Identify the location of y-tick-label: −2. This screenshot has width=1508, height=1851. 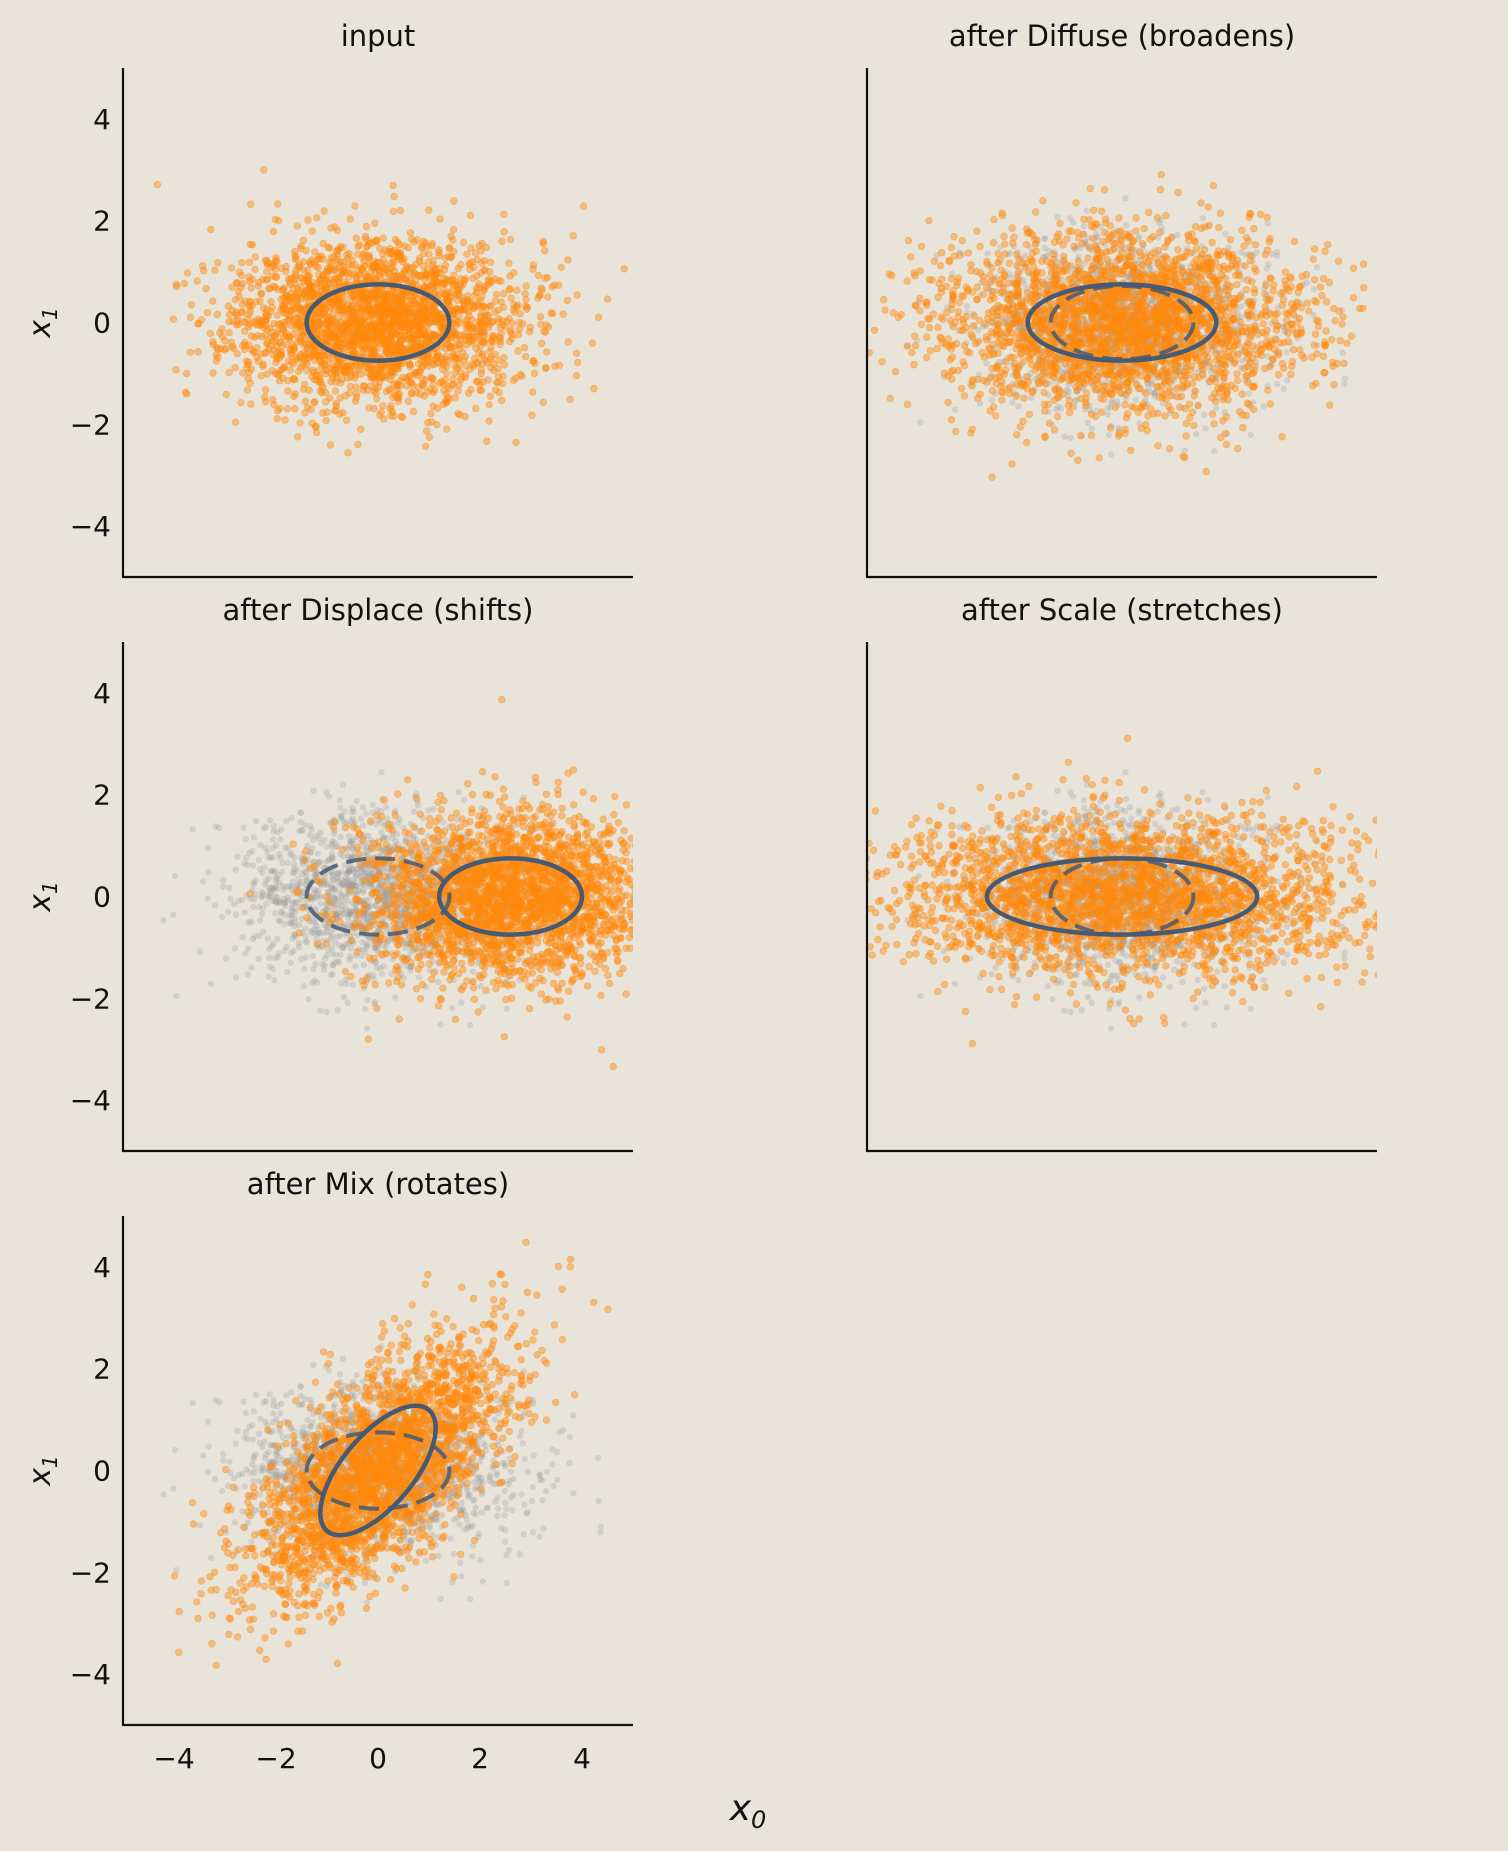
(90, 424).